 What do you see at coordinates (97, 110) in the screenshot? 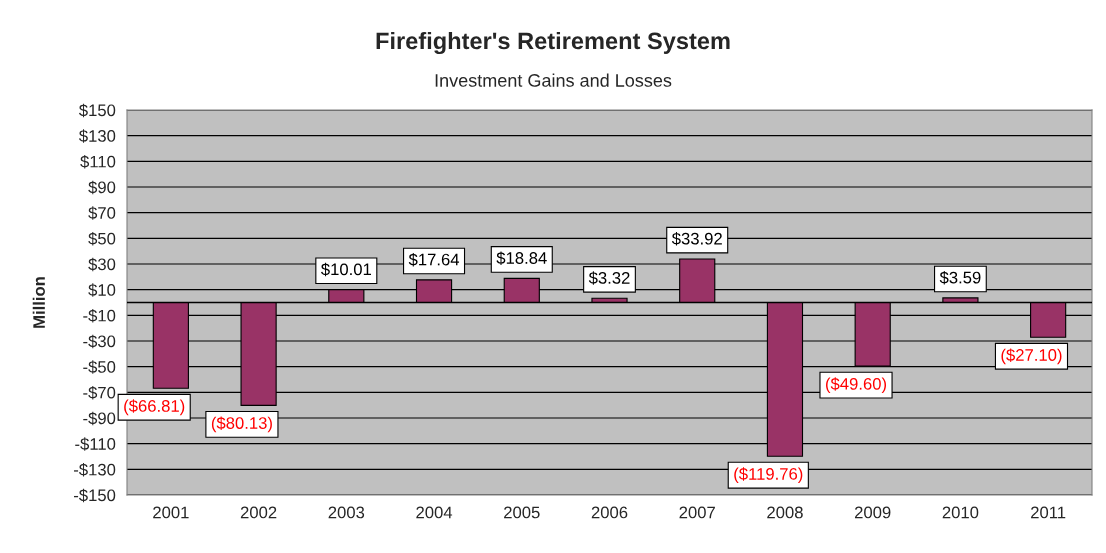
I see `y-tick-label: $150` at bounding box center [97, 110].